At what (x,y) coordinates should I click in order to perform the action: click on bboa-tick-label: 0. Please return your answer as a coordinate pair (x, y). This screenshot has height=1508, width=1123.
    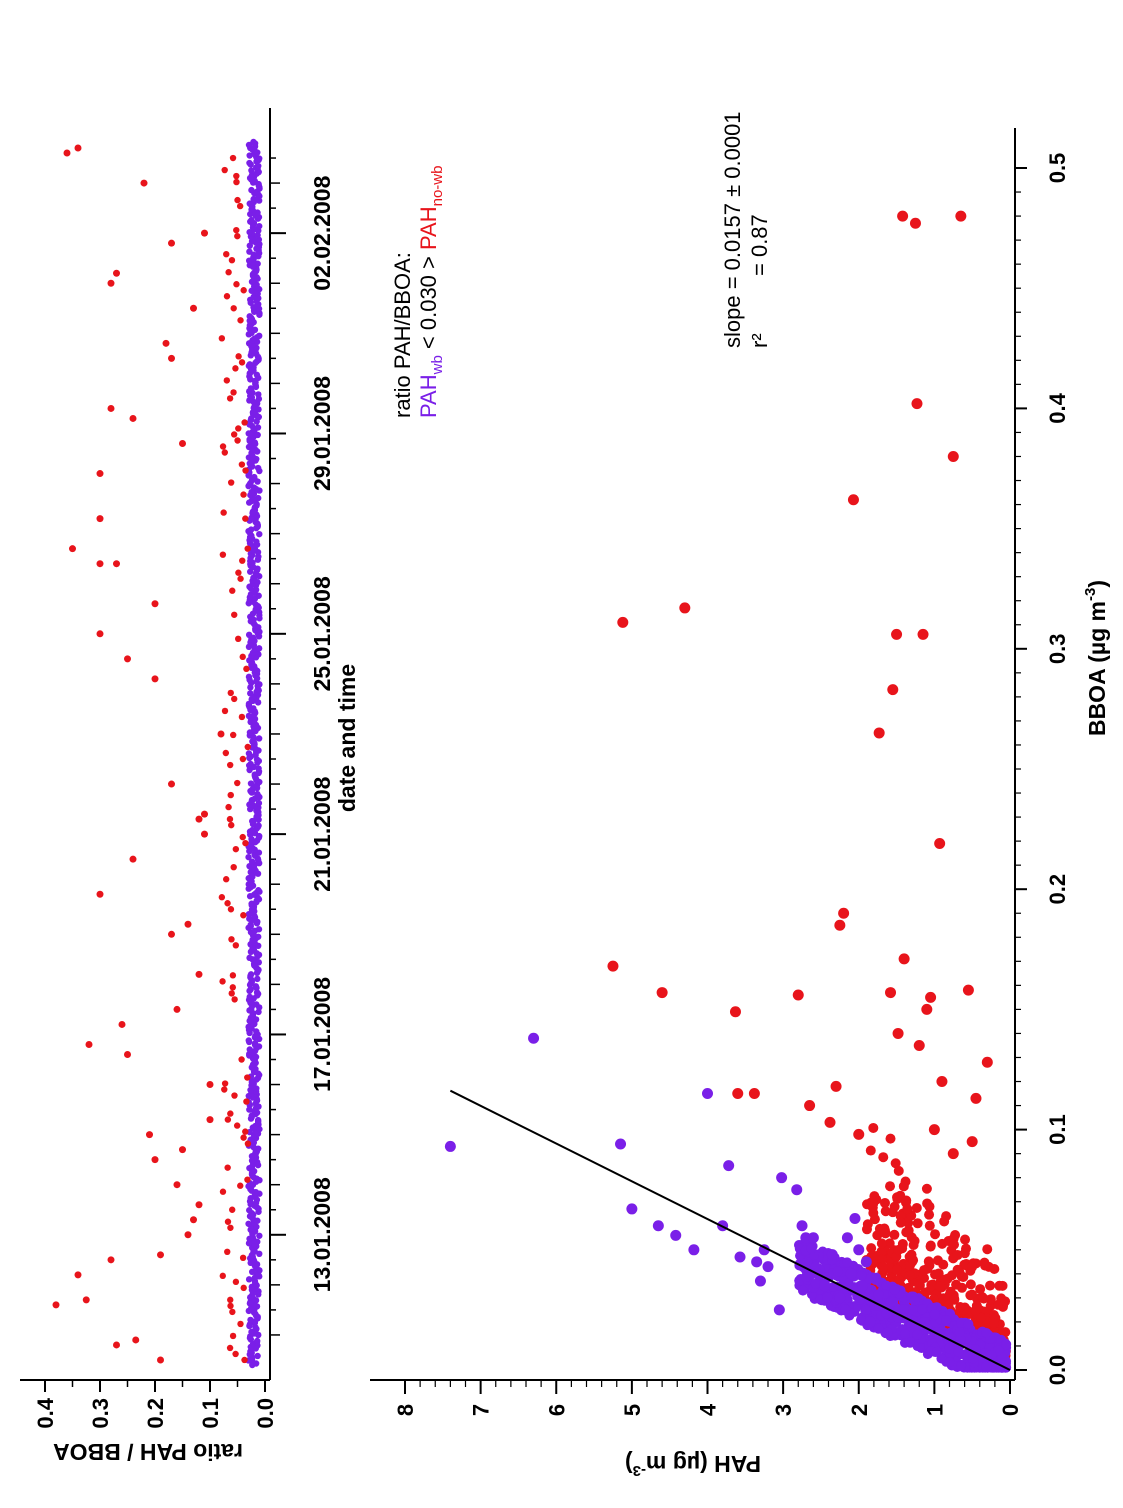
    Looking at the image, I should click on (1010, 1410).